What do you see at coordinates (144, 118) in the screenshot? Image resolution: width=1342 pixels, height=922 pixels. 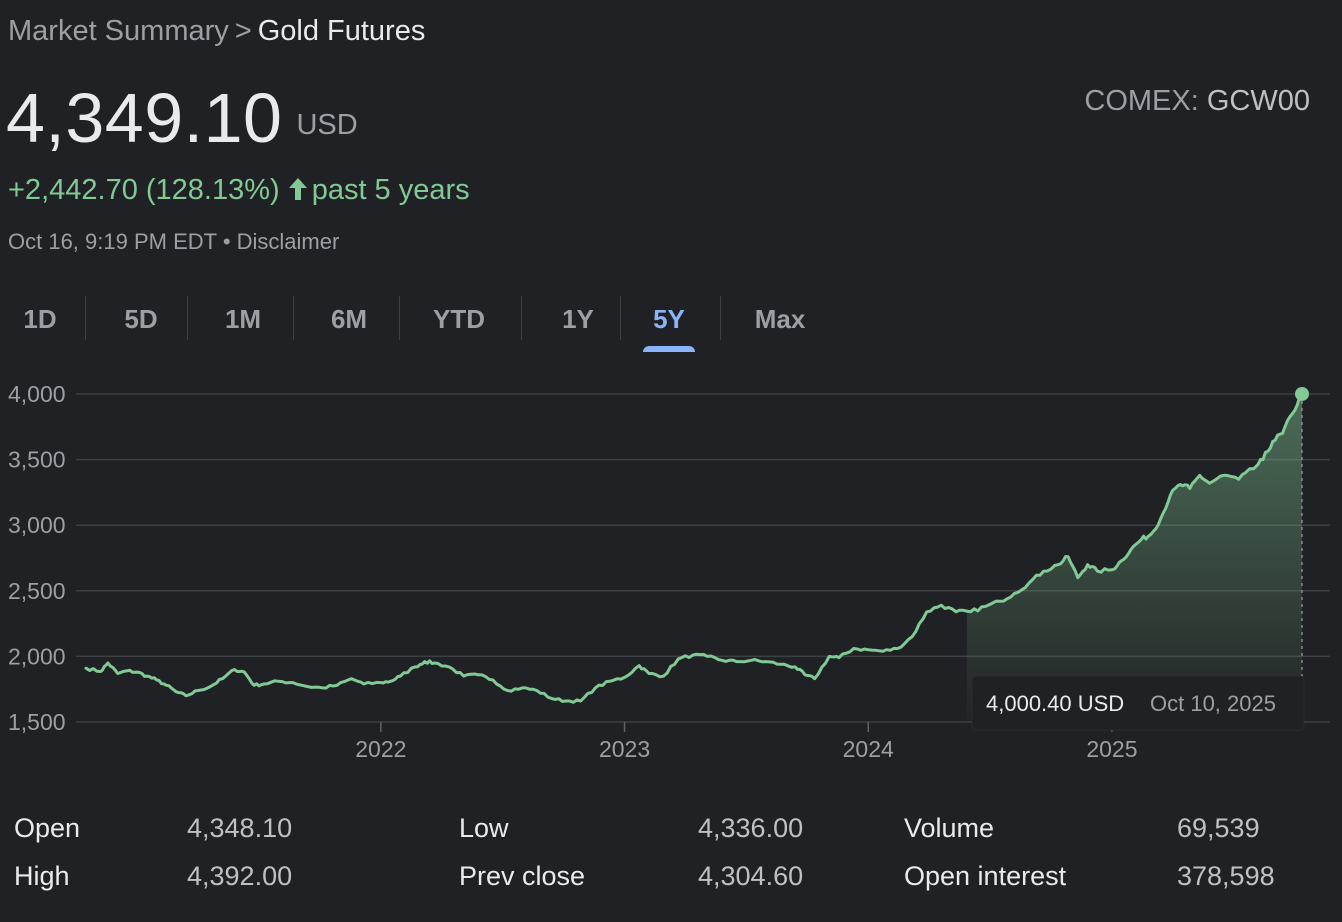 I see `current-price: 4,349.10` at bounding box center [144, 118].